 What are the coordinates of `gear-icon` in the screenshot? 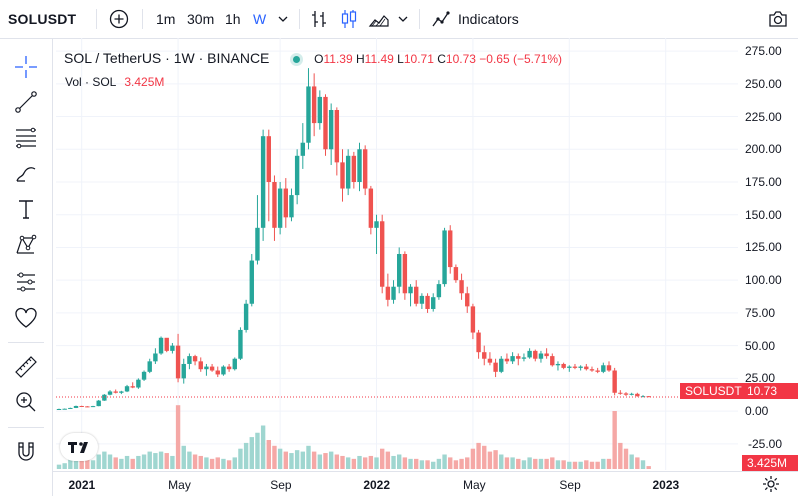 It's located at (771, 484).